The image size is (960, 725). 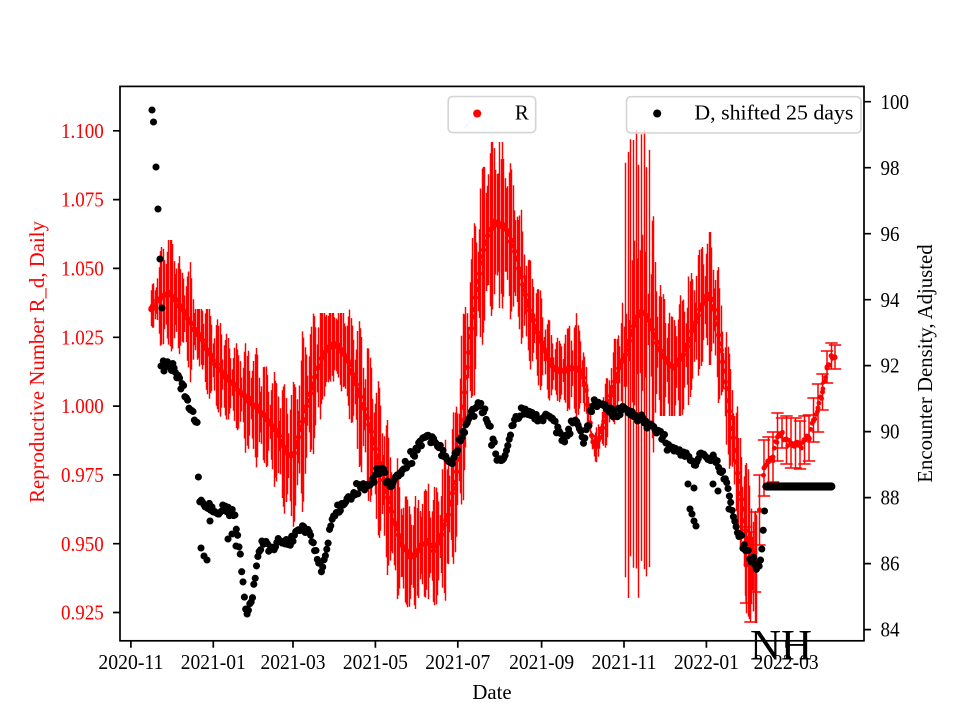 I want to click on svg-text: 1.050, so click(x=82, y=269).